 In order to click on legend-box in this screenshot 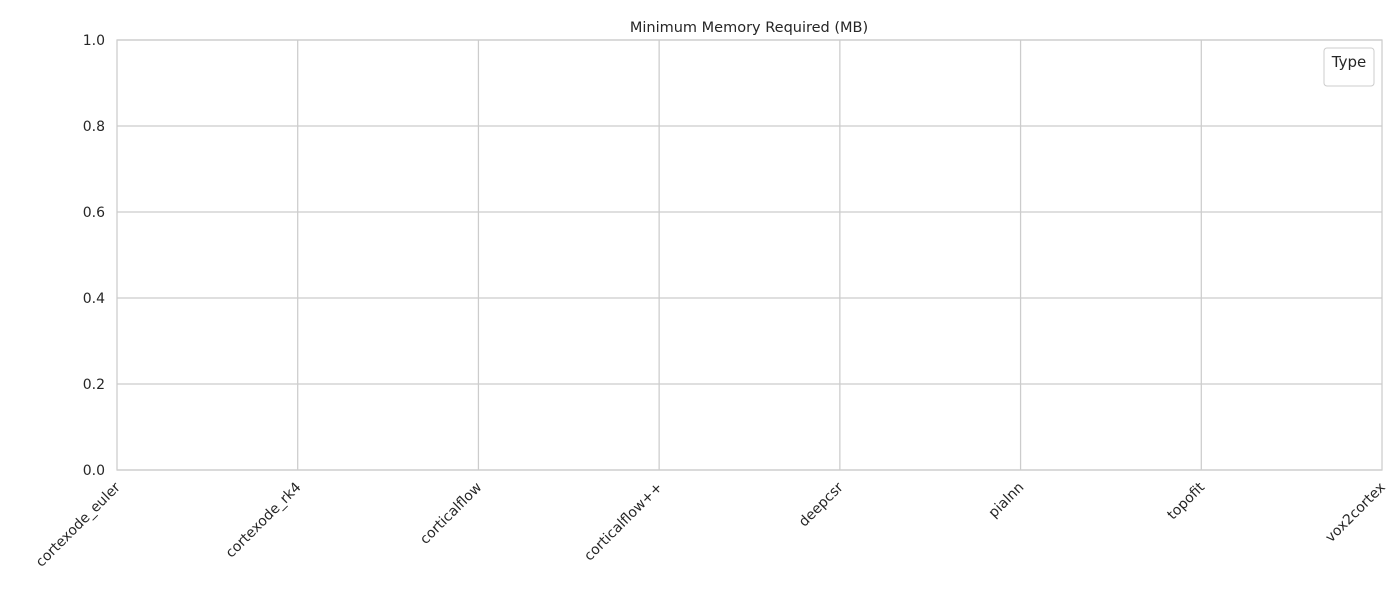, I will do `click(1349, 67)`.